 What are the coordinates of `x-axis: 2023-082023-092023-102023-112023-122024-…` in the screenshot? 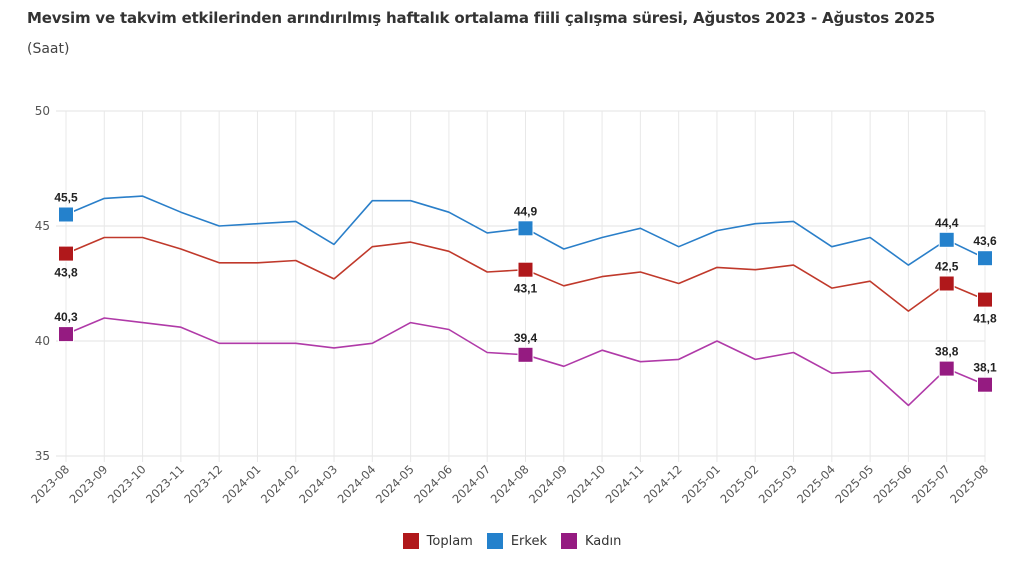 It's located at (509, 484).